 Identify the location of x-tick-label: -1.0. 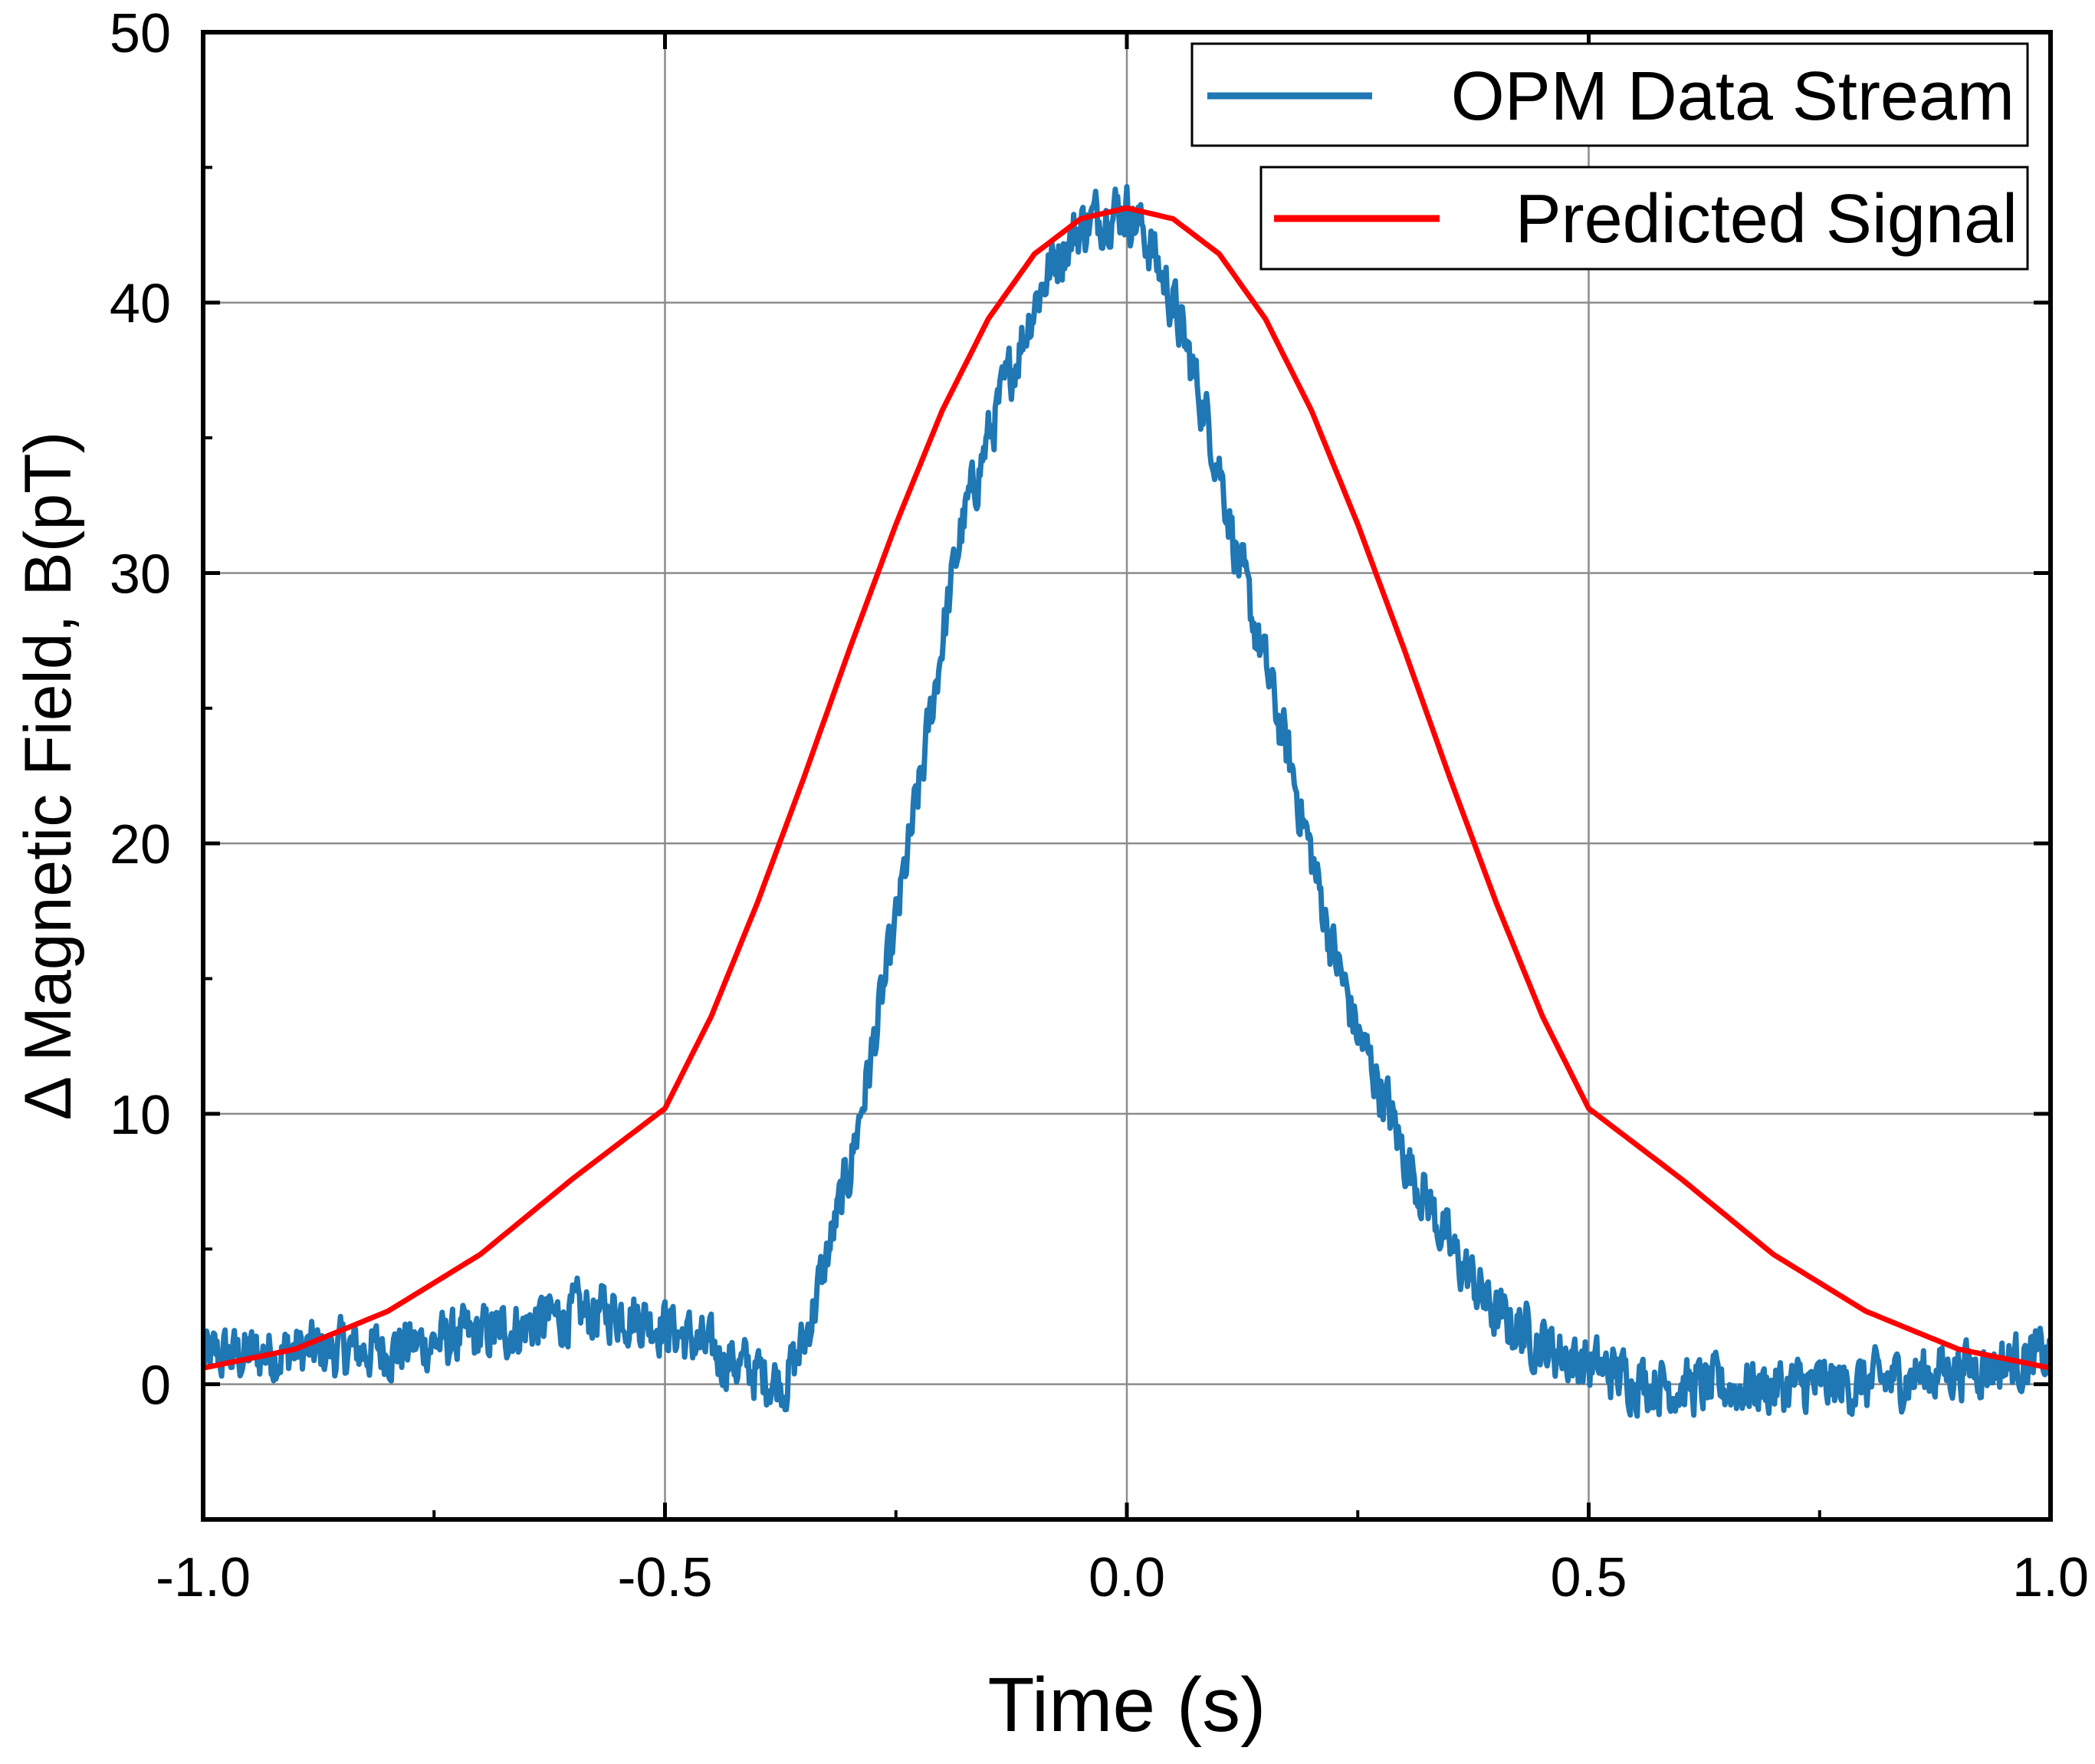
(203, 1577).